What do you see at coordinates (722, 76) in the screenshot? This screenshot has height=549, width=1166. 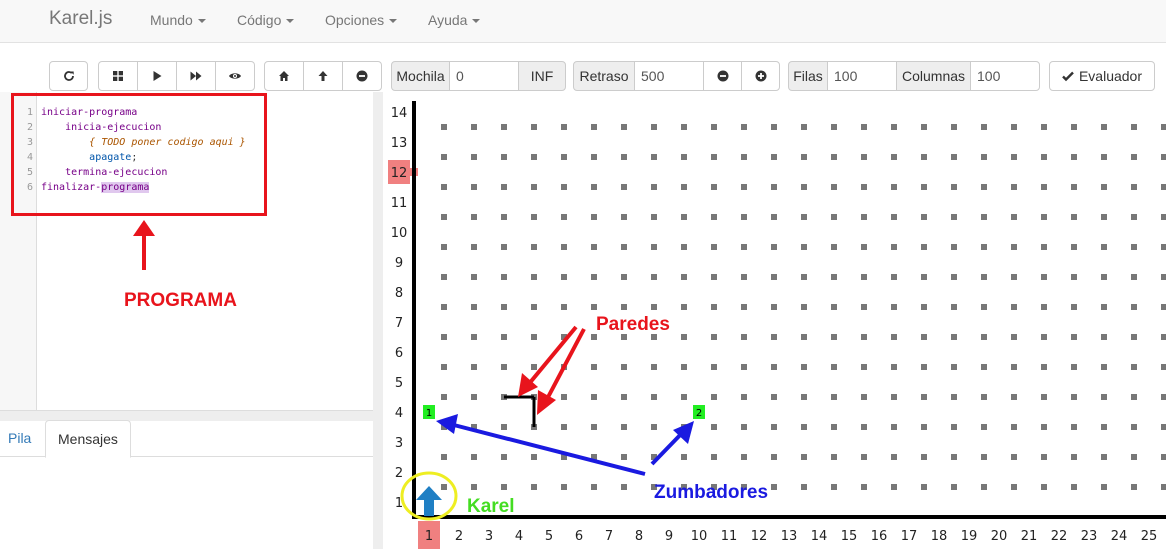 I see `retraso-decrease-button` at bounding box center [722, 76].